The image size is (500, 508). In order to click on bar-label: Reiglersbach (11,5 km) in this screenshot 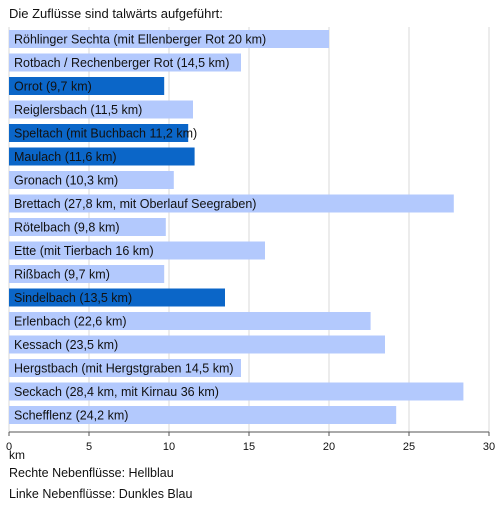, I will do `click(78, 110)`.